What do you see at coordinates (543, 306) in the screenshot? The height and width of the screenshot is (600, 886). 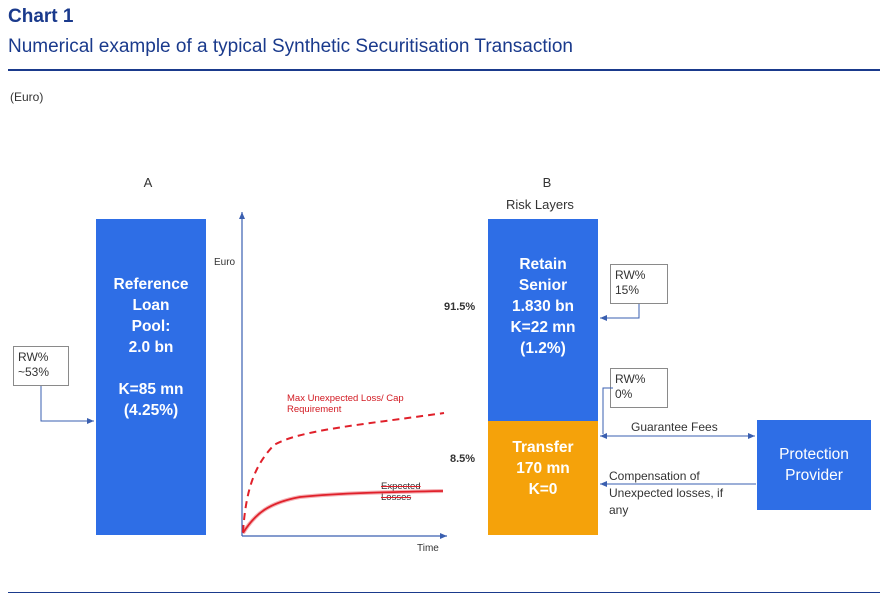 I see `retain-senior-text: Retain Senior 1.830 bn K=22 mn (1.2%)` at bounding box center [543, 306].